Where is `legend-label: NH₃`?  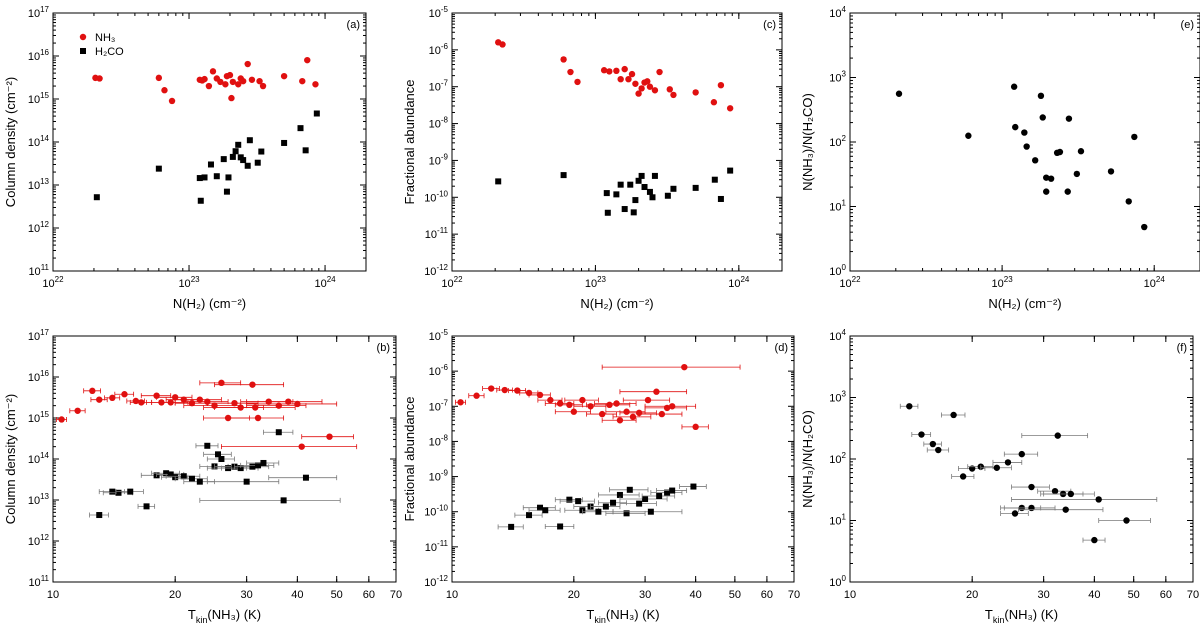
legend-label: NH₃ is located at coordinates (105, 38).